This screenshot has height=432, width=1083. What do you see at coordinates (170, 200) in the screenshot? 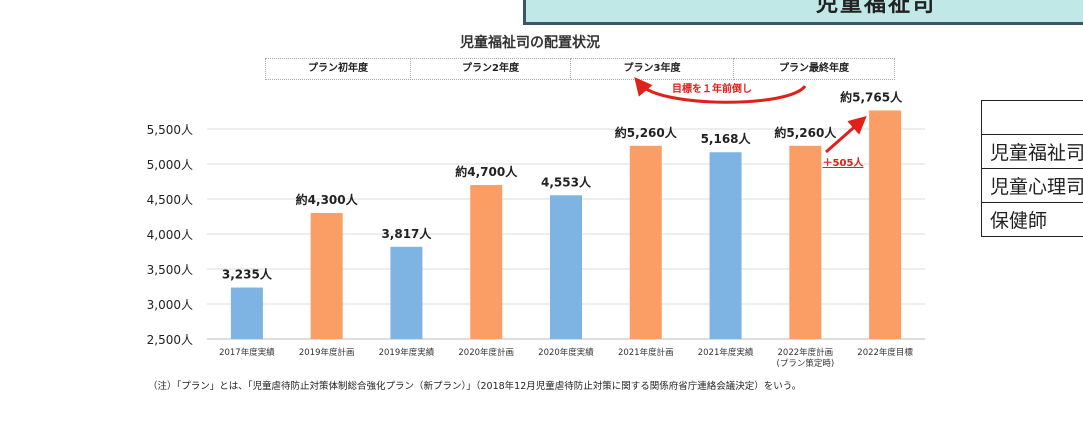
I see `y-tick-label: 4,500人` at bounding box center [170, 200].